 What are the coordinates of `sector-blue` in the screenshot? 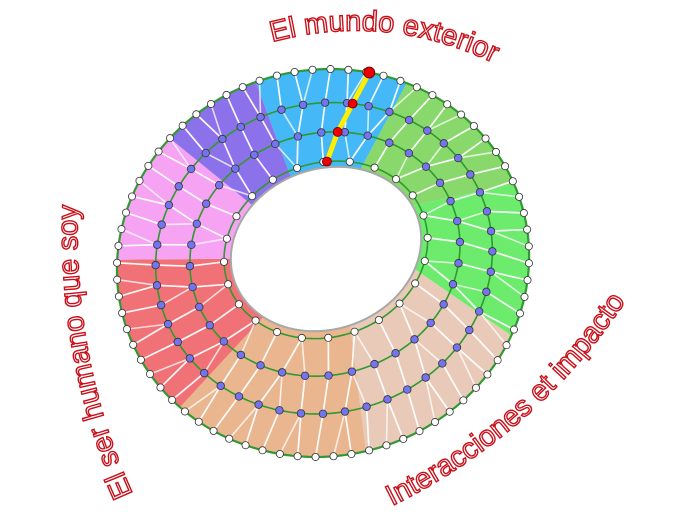 It's located at (331, 123).